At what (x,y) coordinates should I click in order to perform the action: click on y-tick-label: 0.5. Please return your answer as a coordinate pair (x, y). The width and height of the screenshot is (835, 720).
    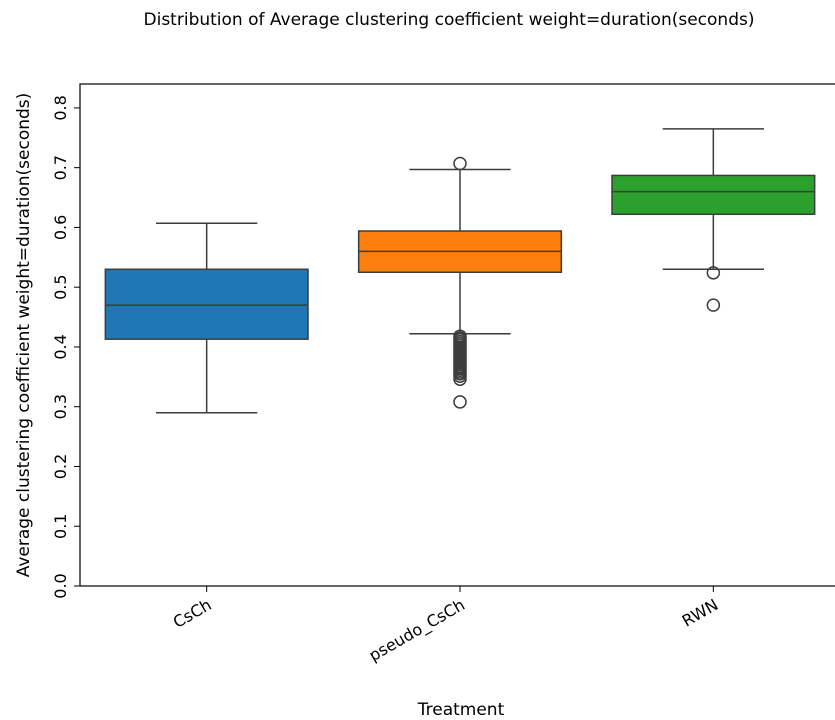
    Looking at the image, I should click on (60, 286).